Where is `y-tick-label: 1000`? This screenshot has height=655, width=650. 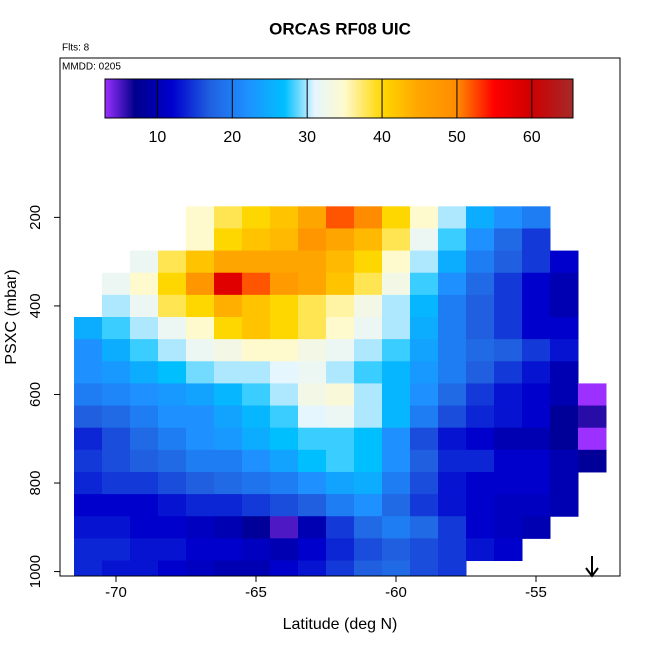
y-tick-label: 1000 is located at coordinates (35, 571).